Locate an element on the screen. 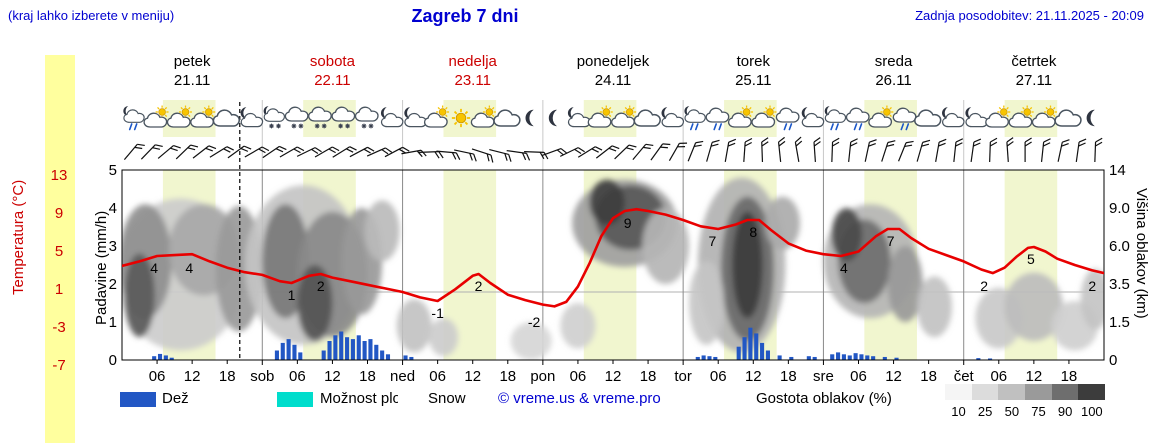 The width and height of the screenshot is (1152, 443). svg-text: 6.0 is located at coordinates (1119, 246).